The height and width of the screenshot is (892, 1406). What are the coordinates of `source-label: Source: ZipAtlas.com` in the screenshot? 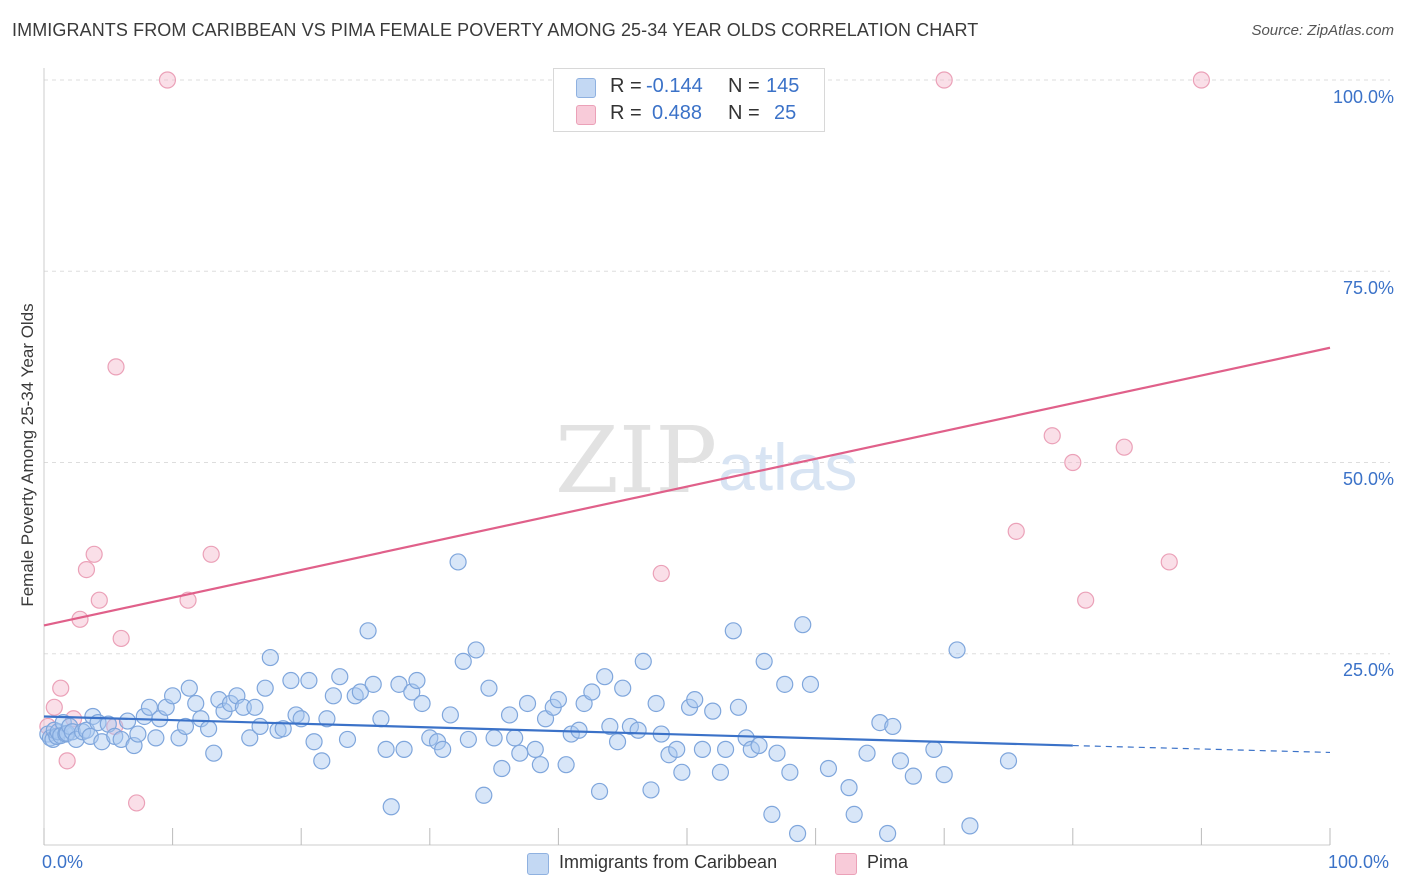 It's located at (1322, 30).